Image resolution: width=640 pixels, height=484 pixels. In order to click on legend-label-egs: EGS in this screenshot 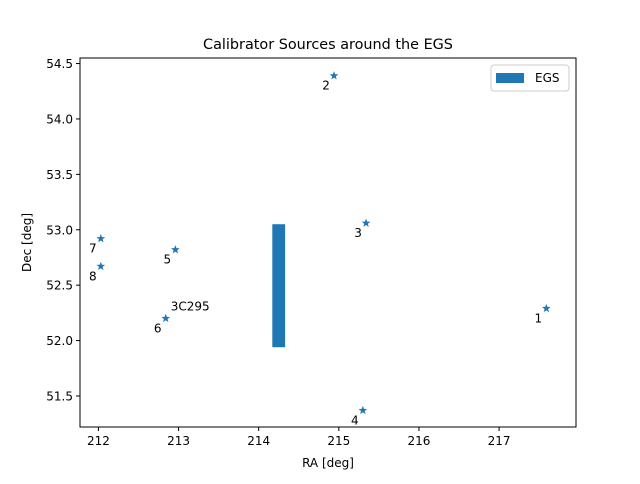, I will do `click(547, 78)`.